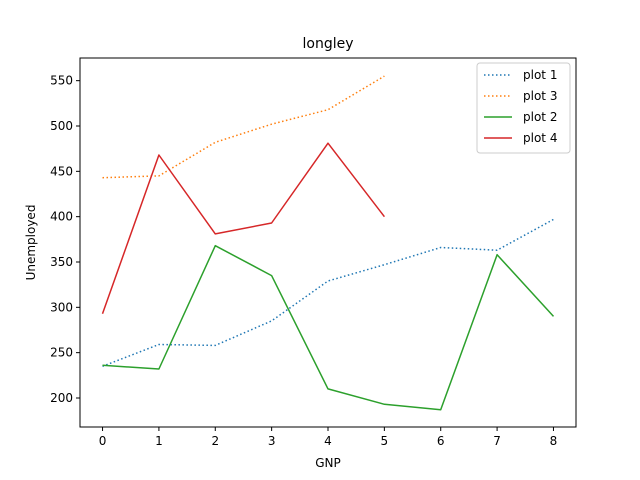  What do you see at coordinates (61, 398) in the screenshot?
I see `y-tick-label: 200` at bounding box center [61, 398].